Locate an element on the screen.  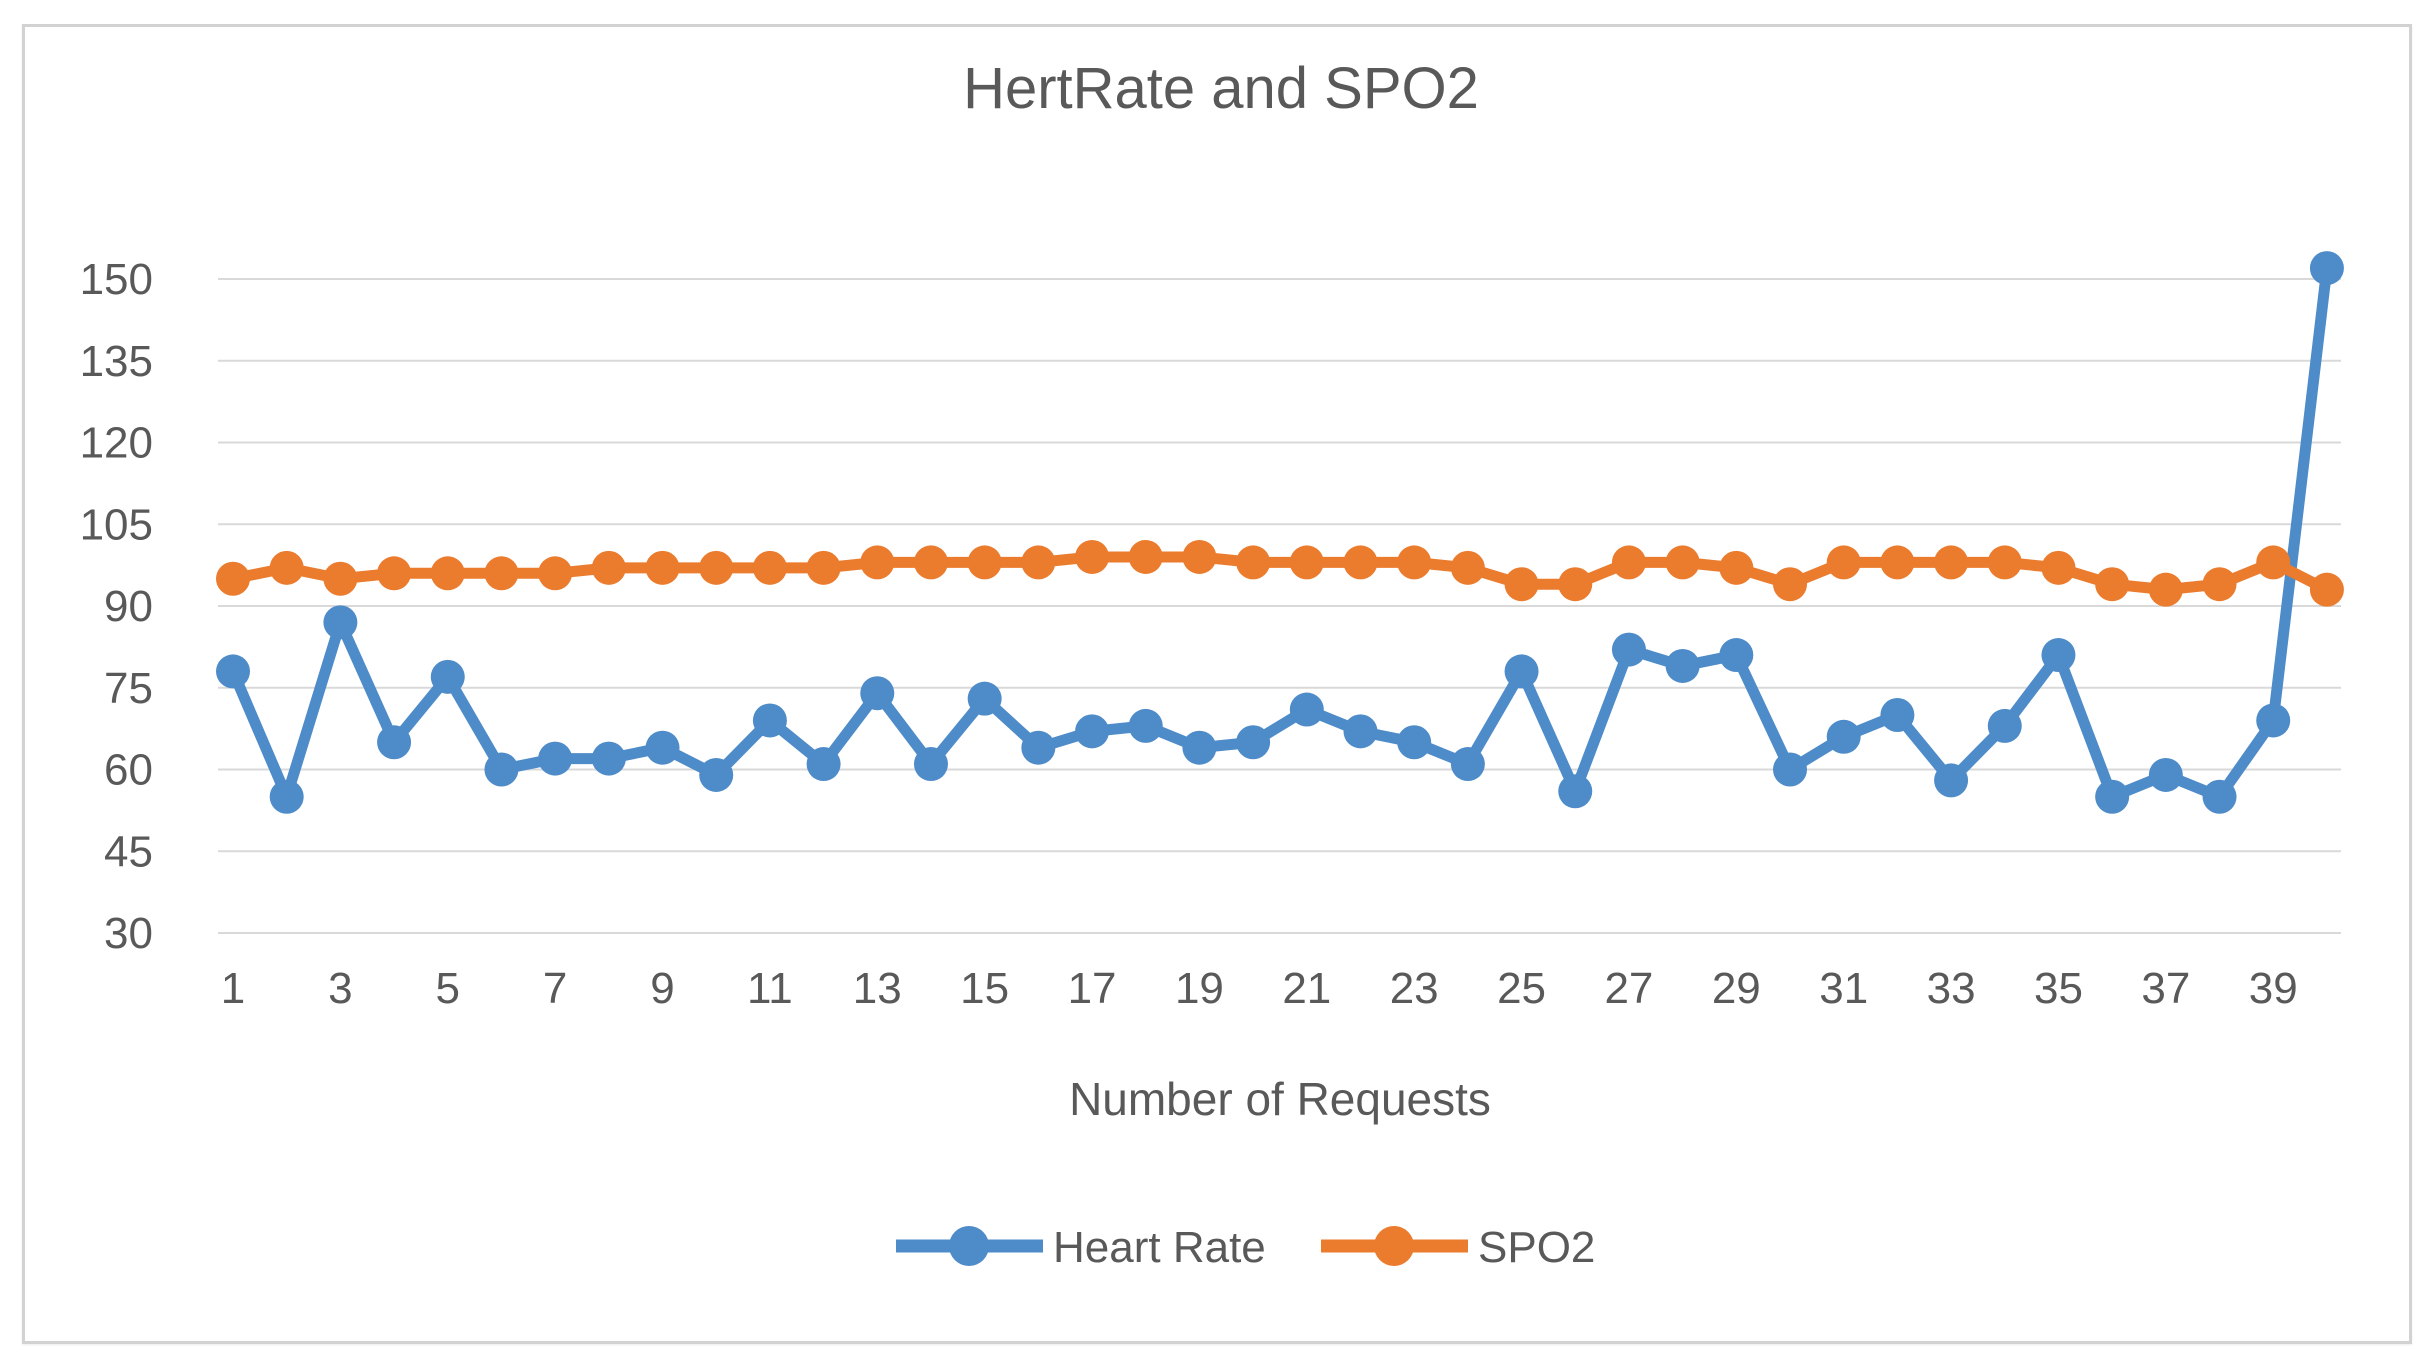
heart-rate-legend-marker-dot is located at coordinates (969, 1246).